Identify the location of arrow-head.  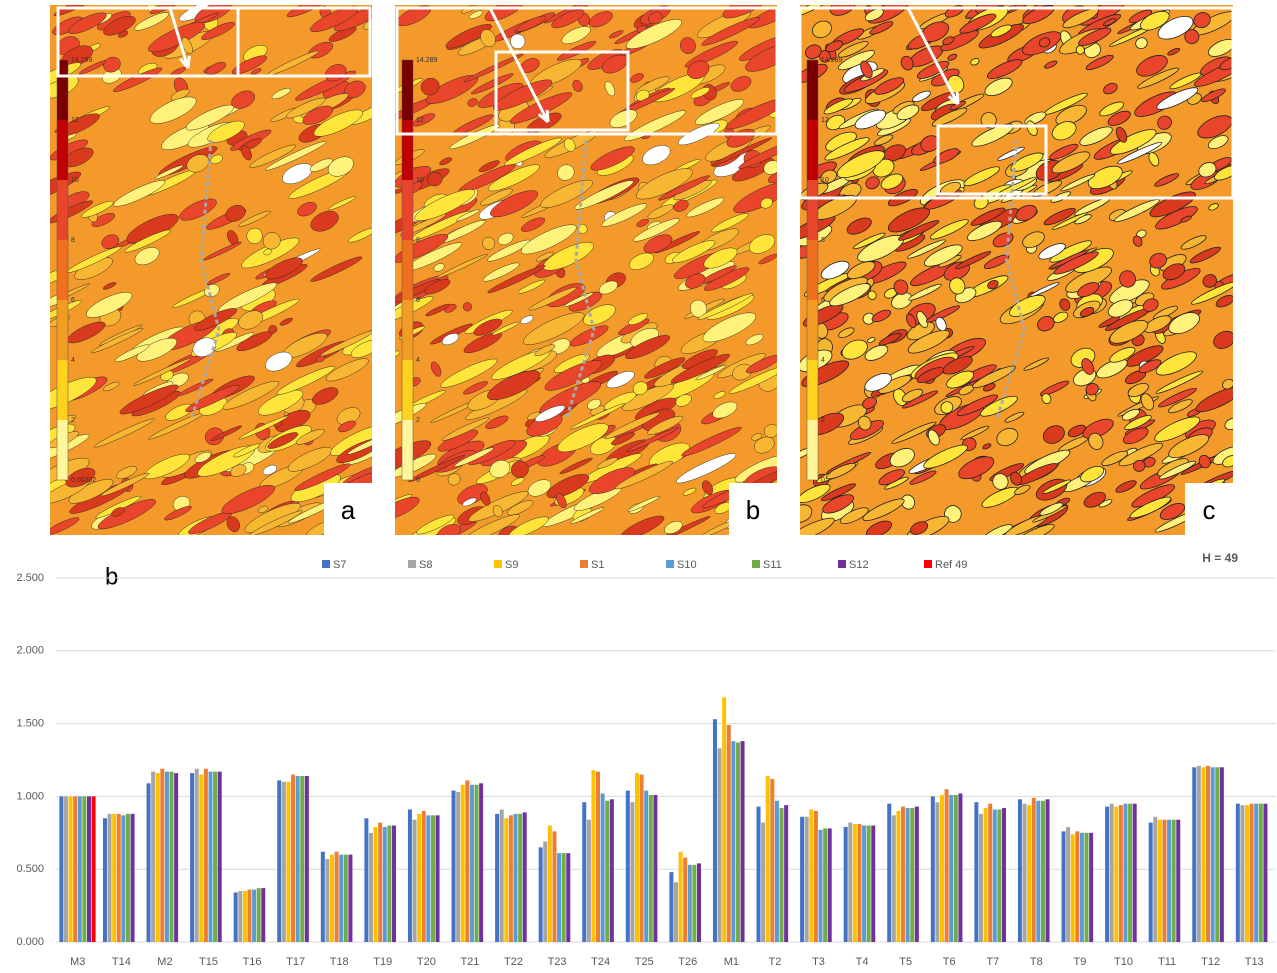
(543, 116).